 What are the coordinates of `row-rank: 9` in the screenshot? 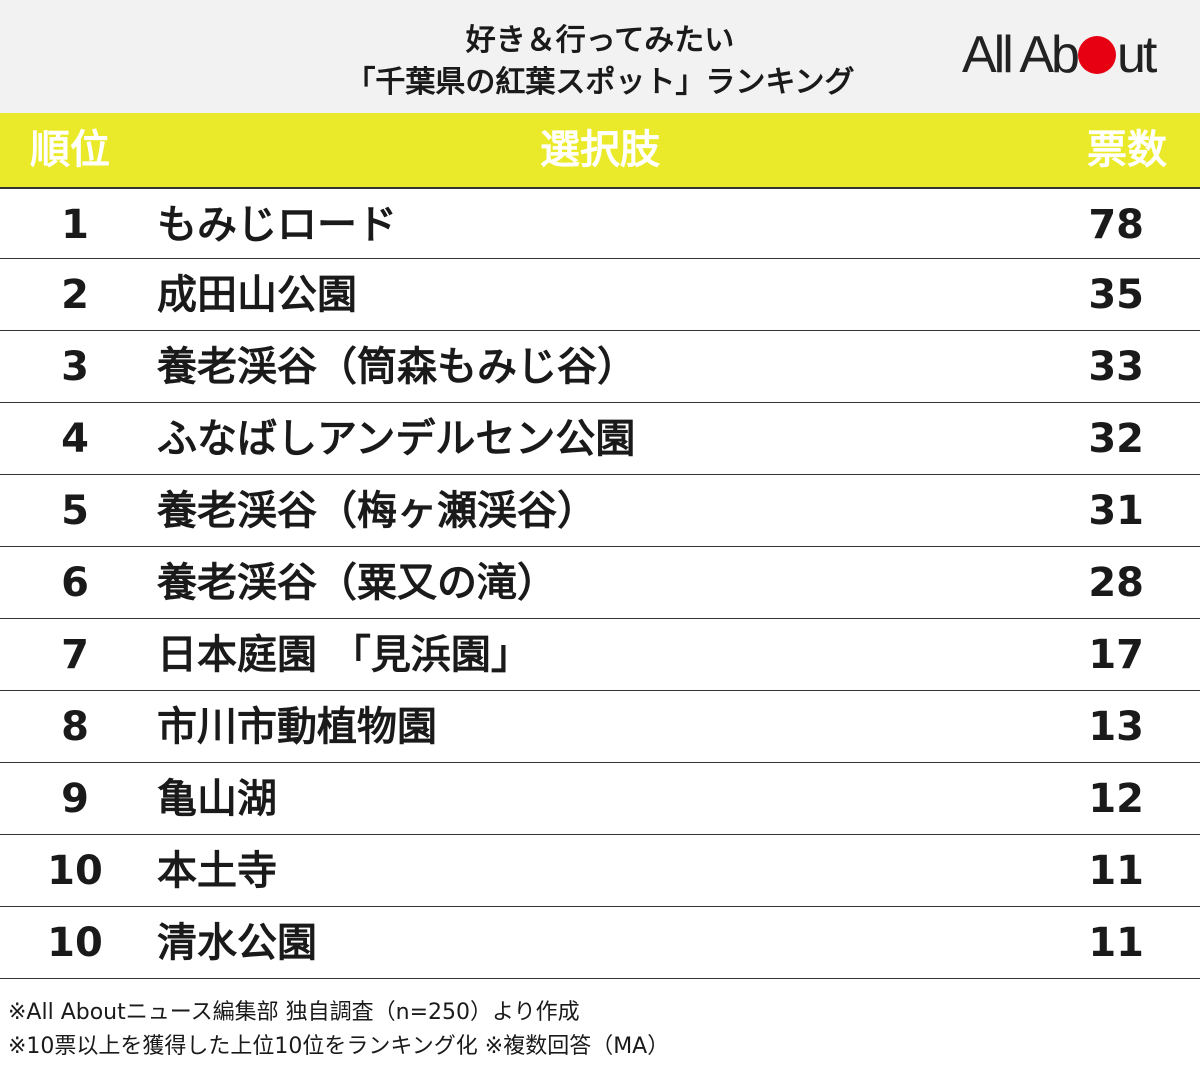 It's located at (75, 799).